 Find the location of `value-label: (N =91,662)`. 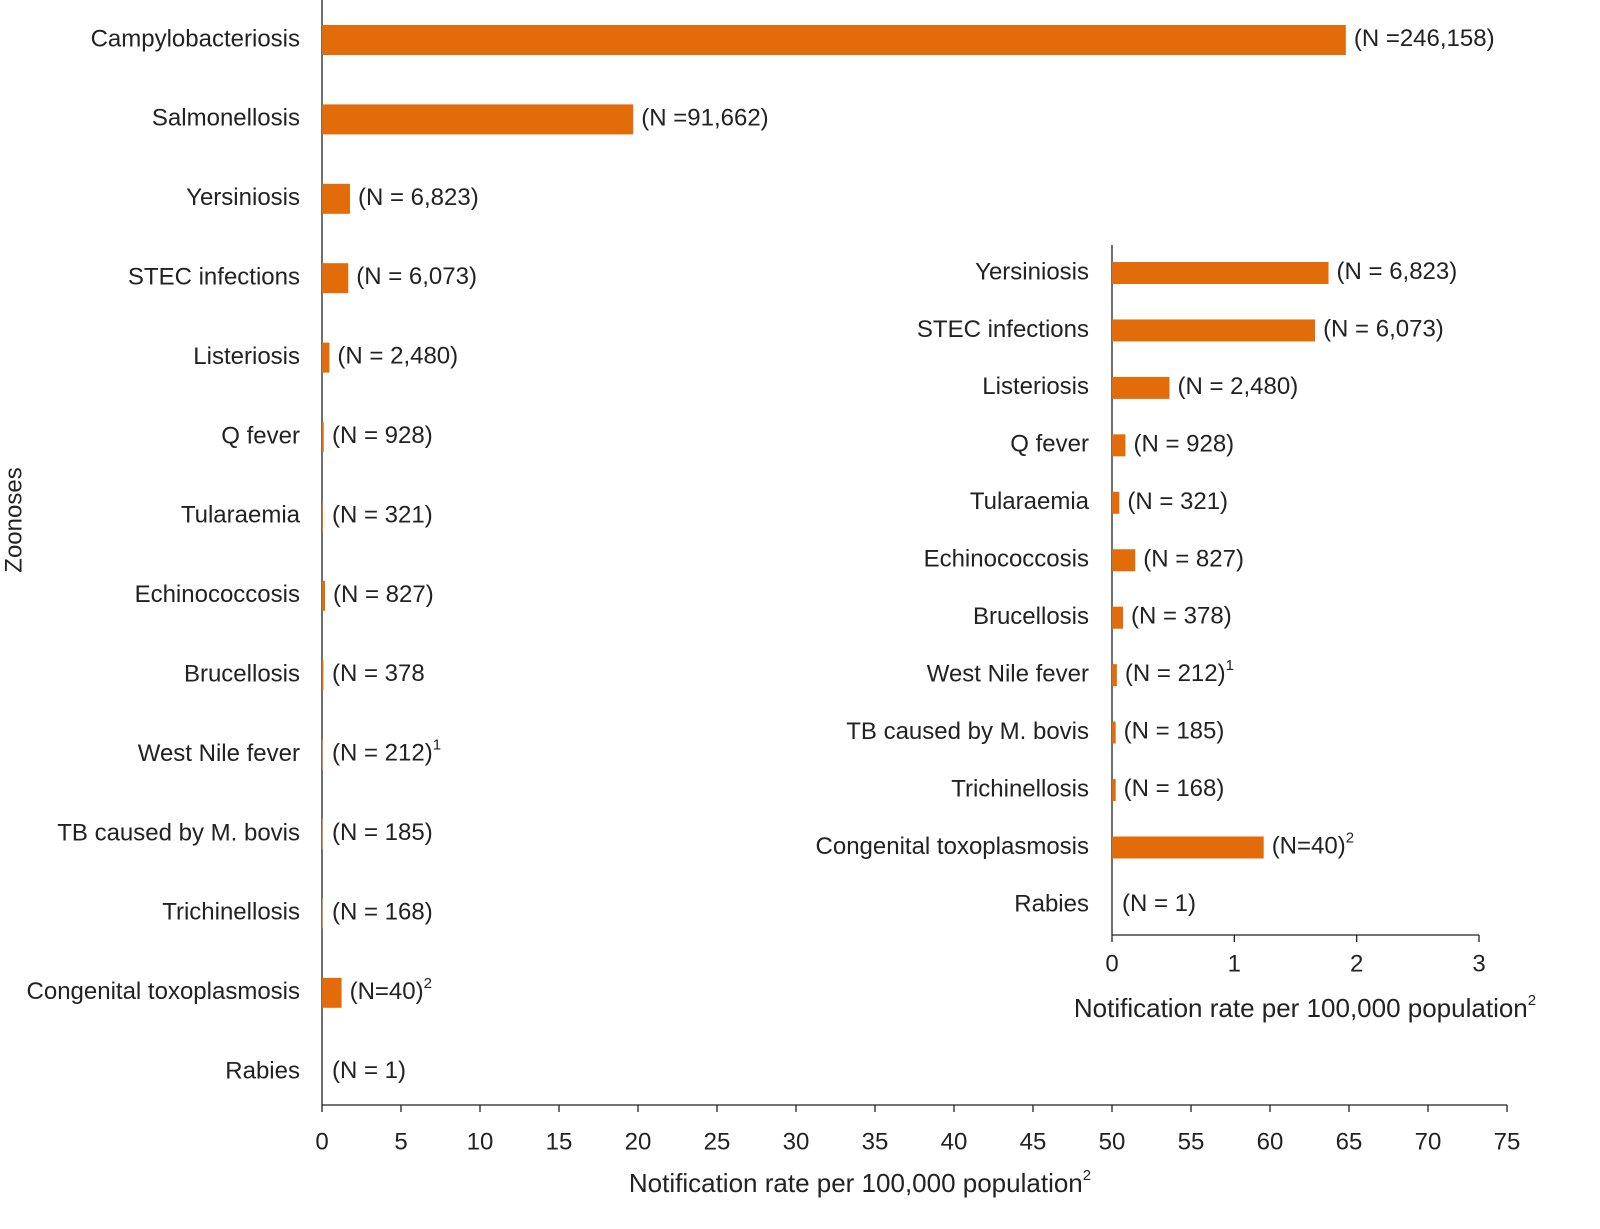

value-label: (N =91,662) is located at coordinates (704, 118).